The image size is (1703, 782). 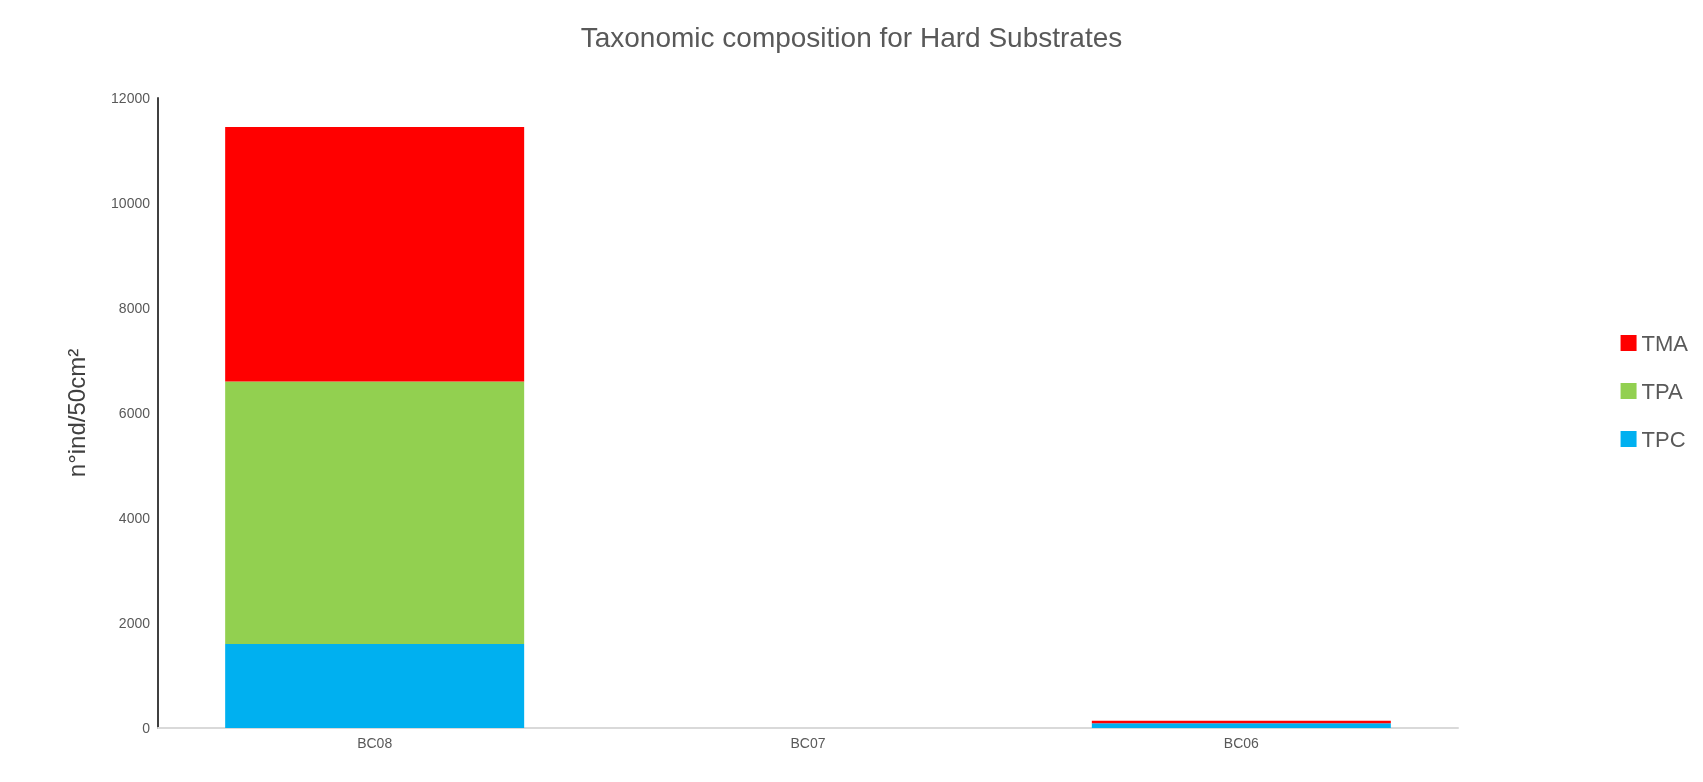 I want to click on y-tick-label: 10000, so click(x=131, y=203).